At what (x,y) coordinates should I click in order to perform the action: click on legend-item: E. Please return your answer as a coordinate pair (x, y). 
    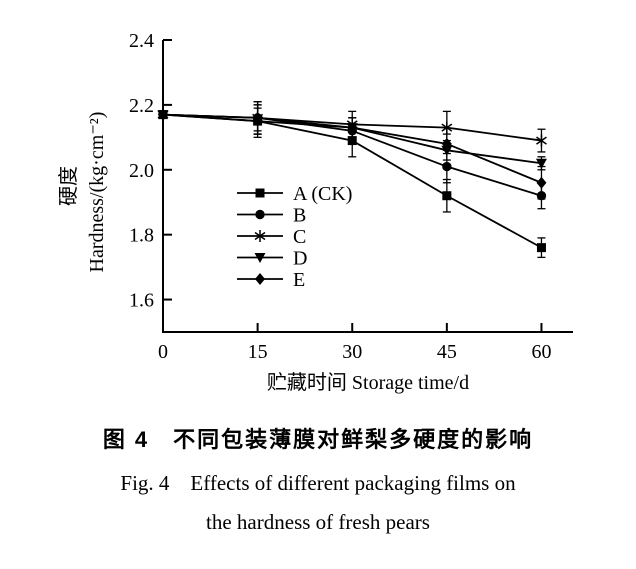
    Looking at the image, I should click on (271, 280).